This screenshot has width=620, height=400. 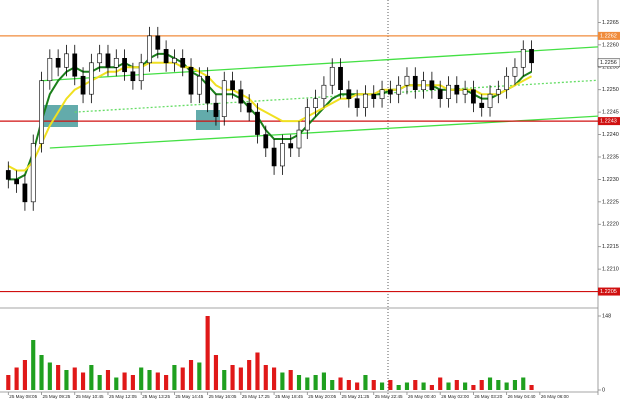 I want to click on x-tick-label: 25 May 21:25, so click(x=356, y=396).